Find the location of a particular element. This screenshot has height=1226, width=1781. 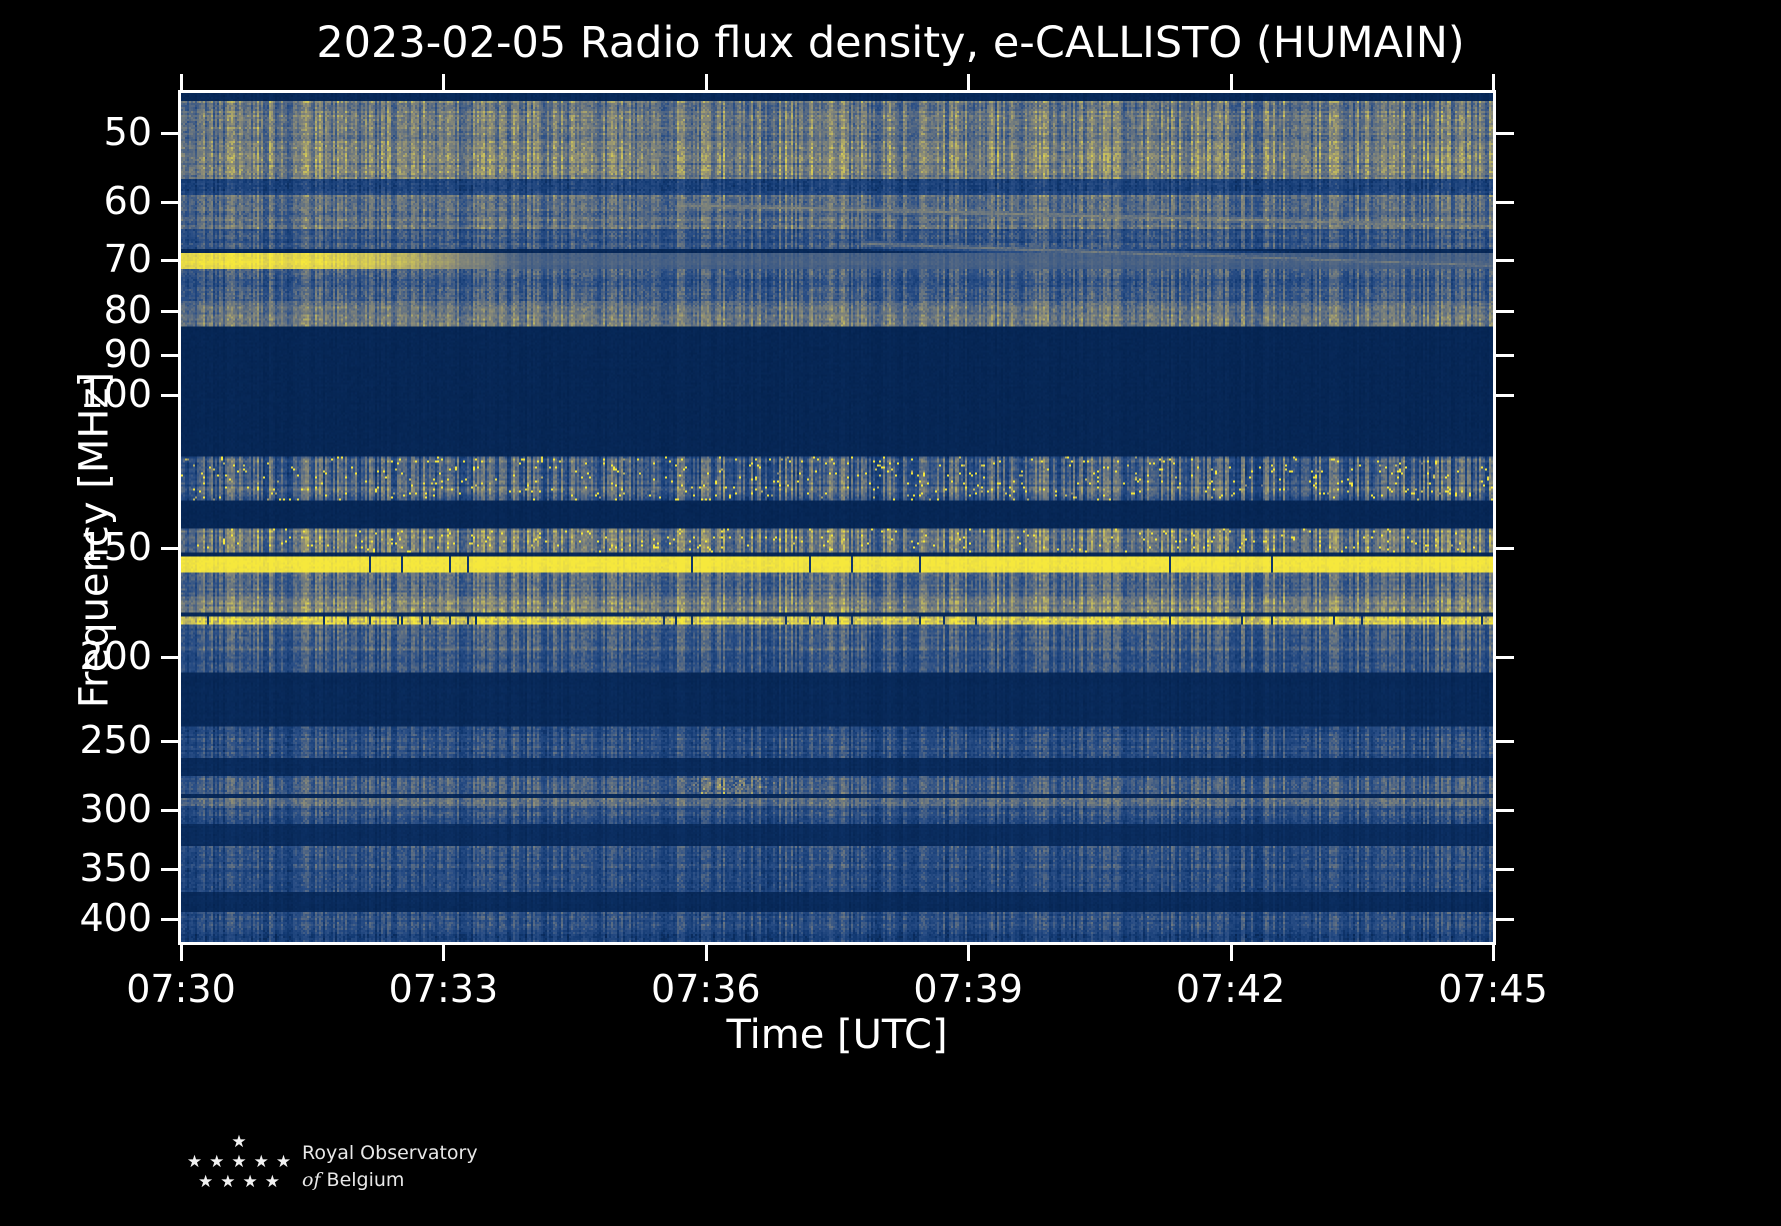

y-tick-label-70: 70 is located at coordinates (127, 259).